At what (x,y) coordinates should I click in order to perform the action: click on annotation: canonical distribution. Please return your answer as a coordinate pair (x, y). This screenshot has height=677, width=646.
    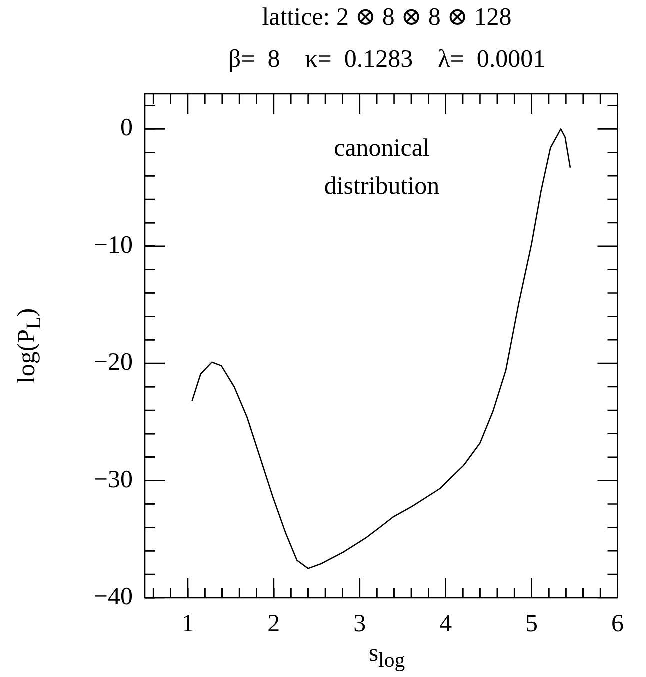
    Looking at the image, I should click on (382, 168).